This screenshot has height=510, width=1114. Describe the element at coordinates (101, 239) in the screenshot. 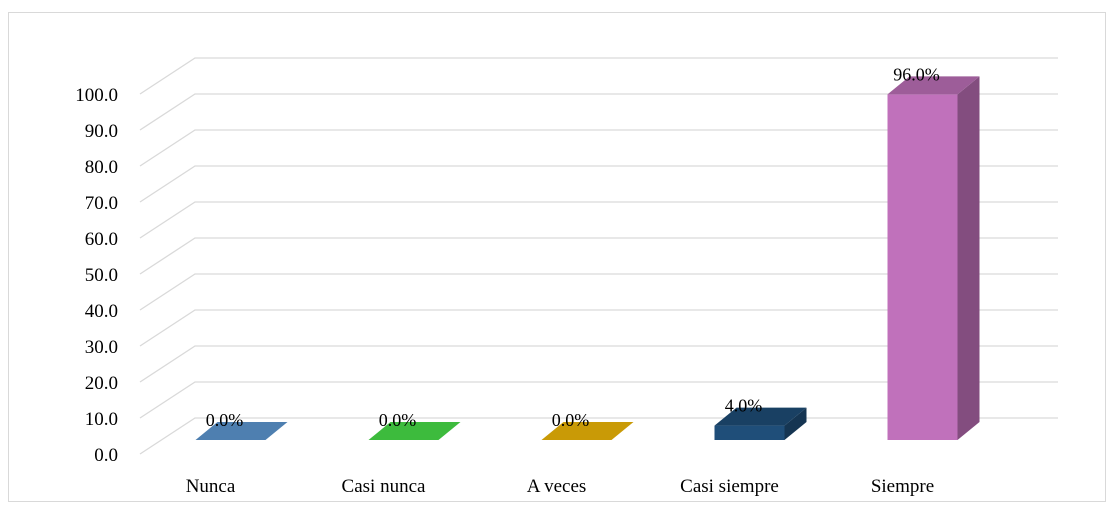

I see `y-tick-label: 60.0` at that location.